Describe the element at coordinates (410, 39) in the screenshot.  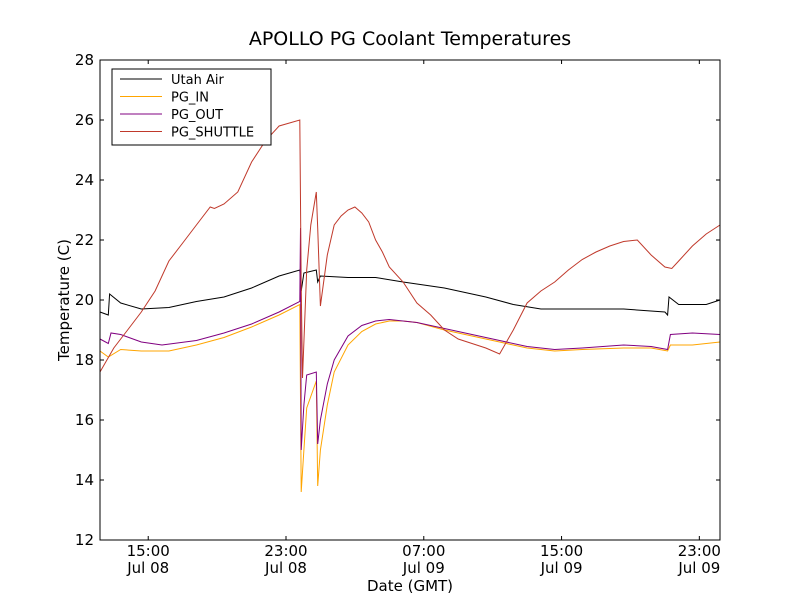
I see `chart-title: APOLLO PG Coolant Temperatures` at that location.